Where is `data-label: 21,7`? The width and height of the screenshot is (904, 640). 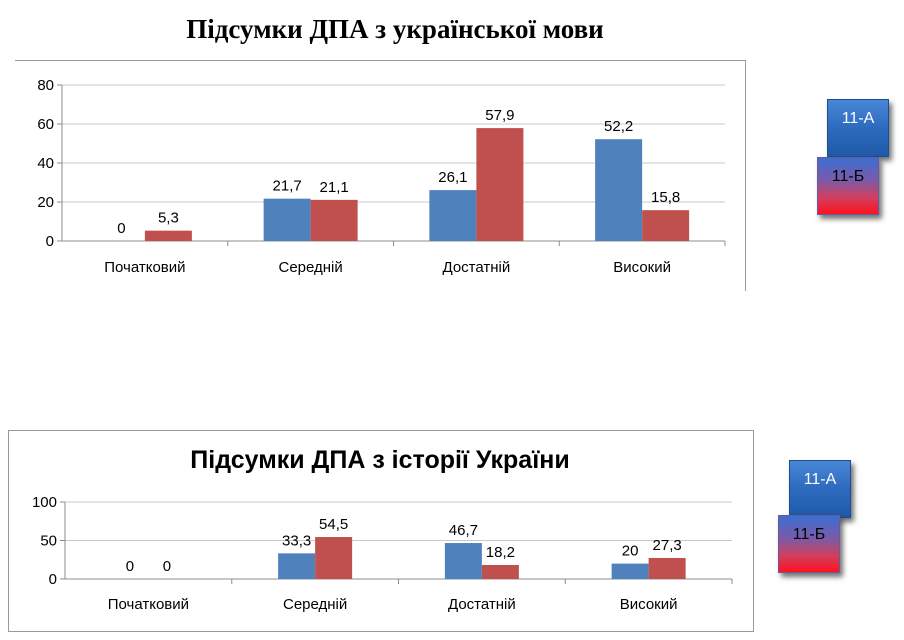
data-label: 21,7 is located at coordinates (287, 186).